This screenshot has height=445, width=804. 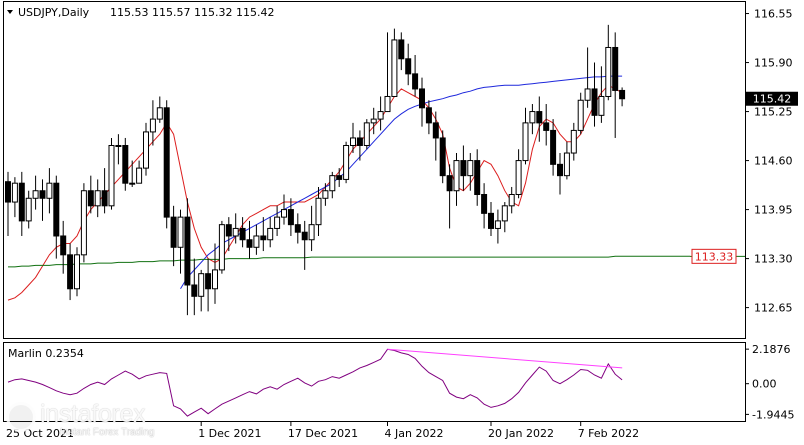 I want to click on ma-slow-line, so click(x=349, y=261).